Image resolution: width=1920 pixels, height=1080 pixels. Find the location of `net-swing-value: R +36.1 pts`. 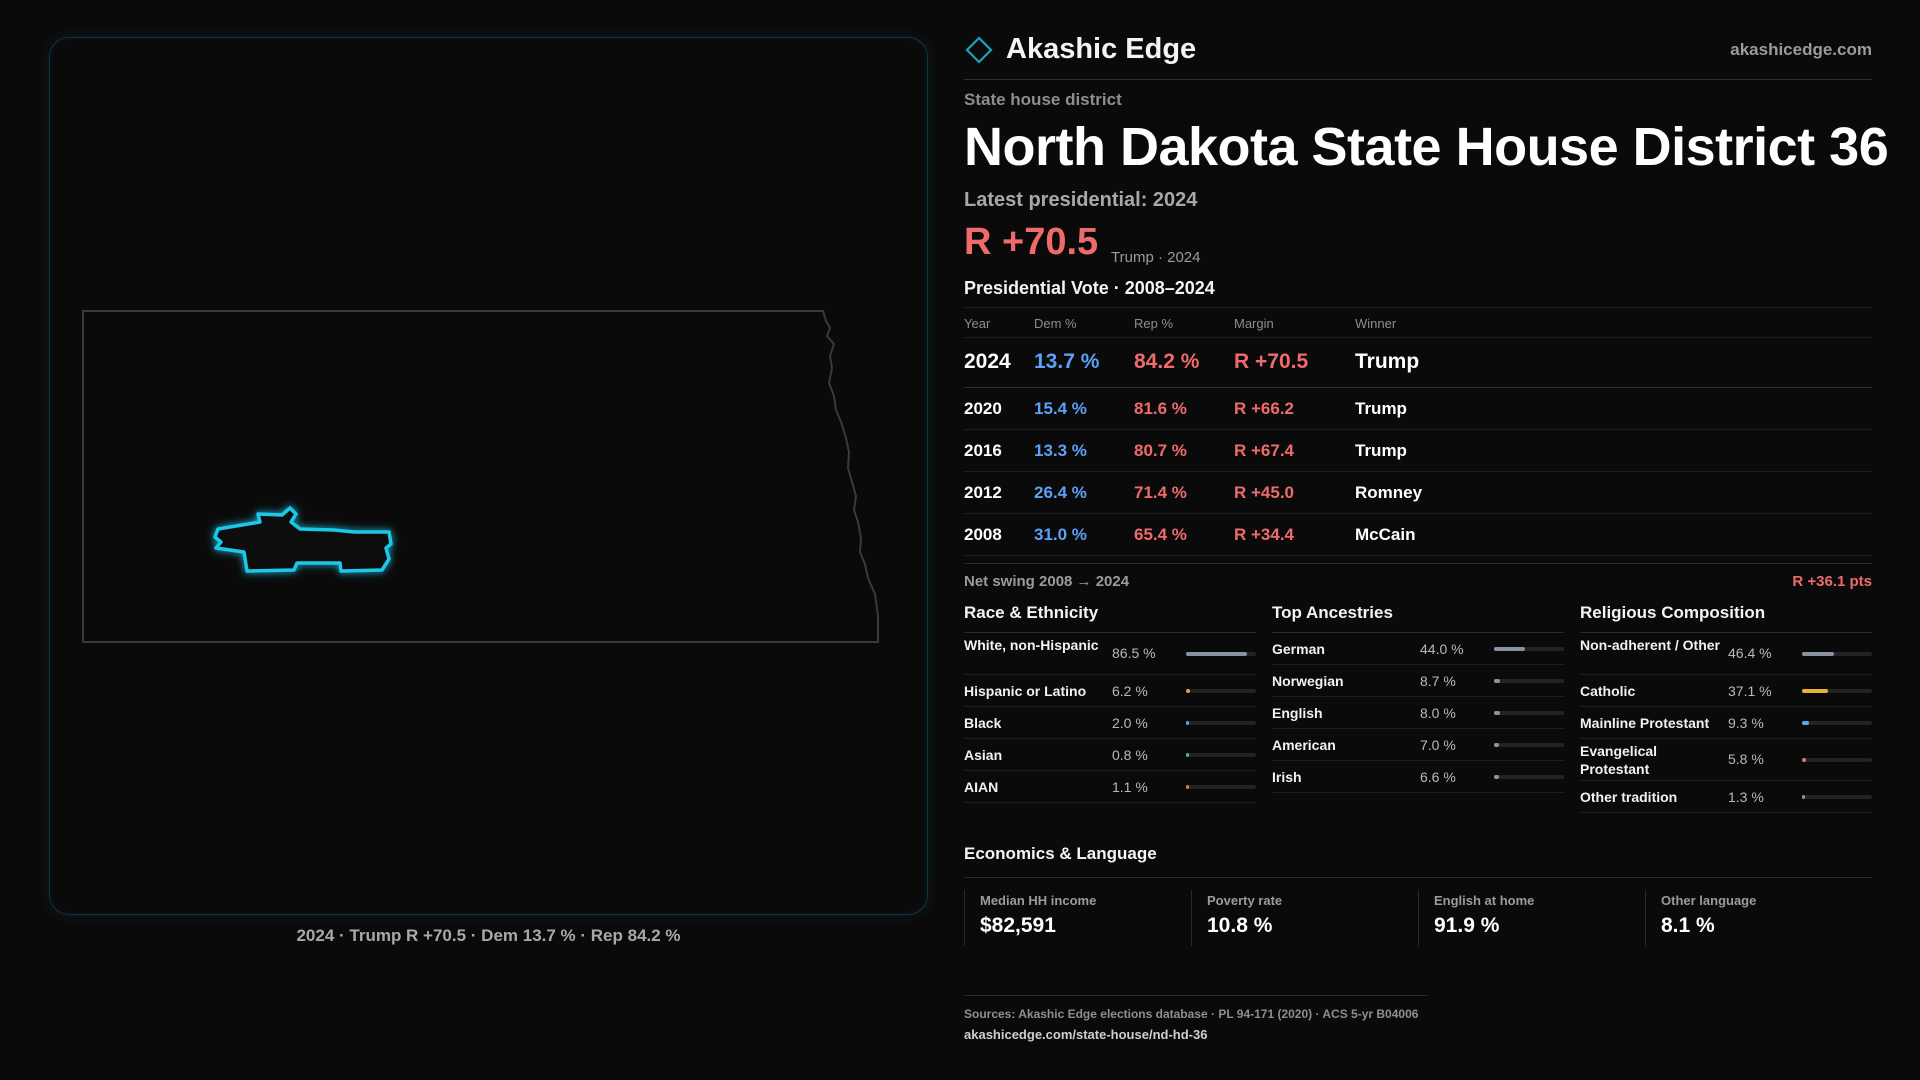

net-swing-value: R +36.1 pts is located at coordinates (1832, 581).